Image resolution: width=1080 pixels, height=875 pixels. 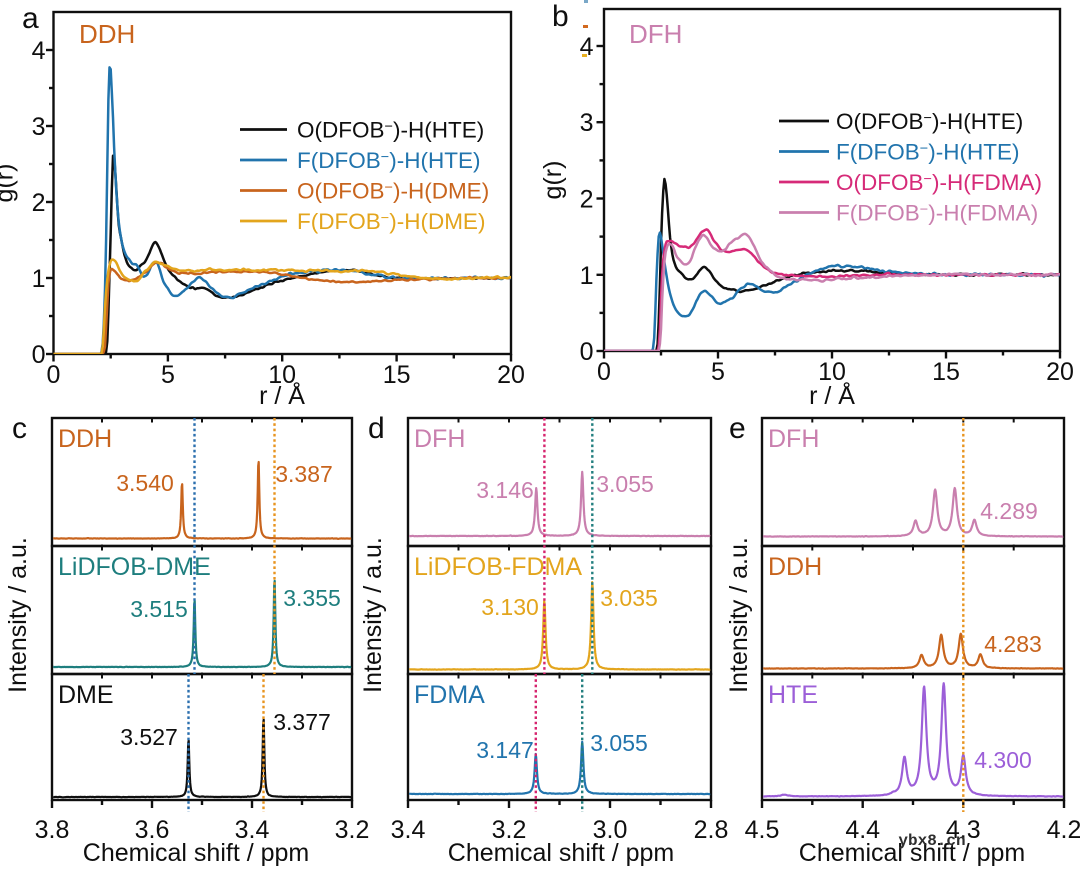 What do you see at coordinates (52, 830) in the screenshot?
I see `svg-text: 3.8` at bounding box center [52, 830].